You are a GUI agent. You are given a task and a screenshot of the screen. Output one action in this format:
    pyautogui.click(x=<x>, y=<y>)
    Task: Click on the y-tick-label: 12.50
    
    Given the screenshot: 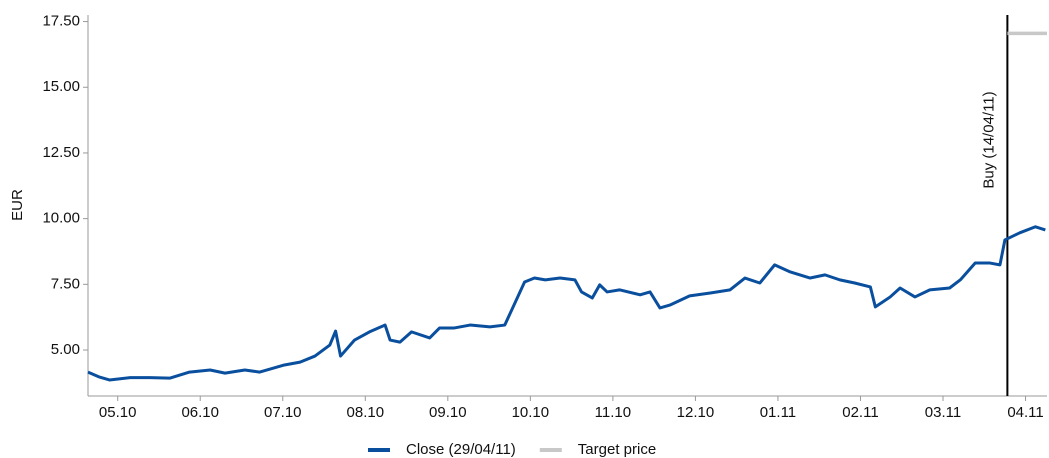 What is the action you would take?
    pyautogui.click(x=61, y=152)
    